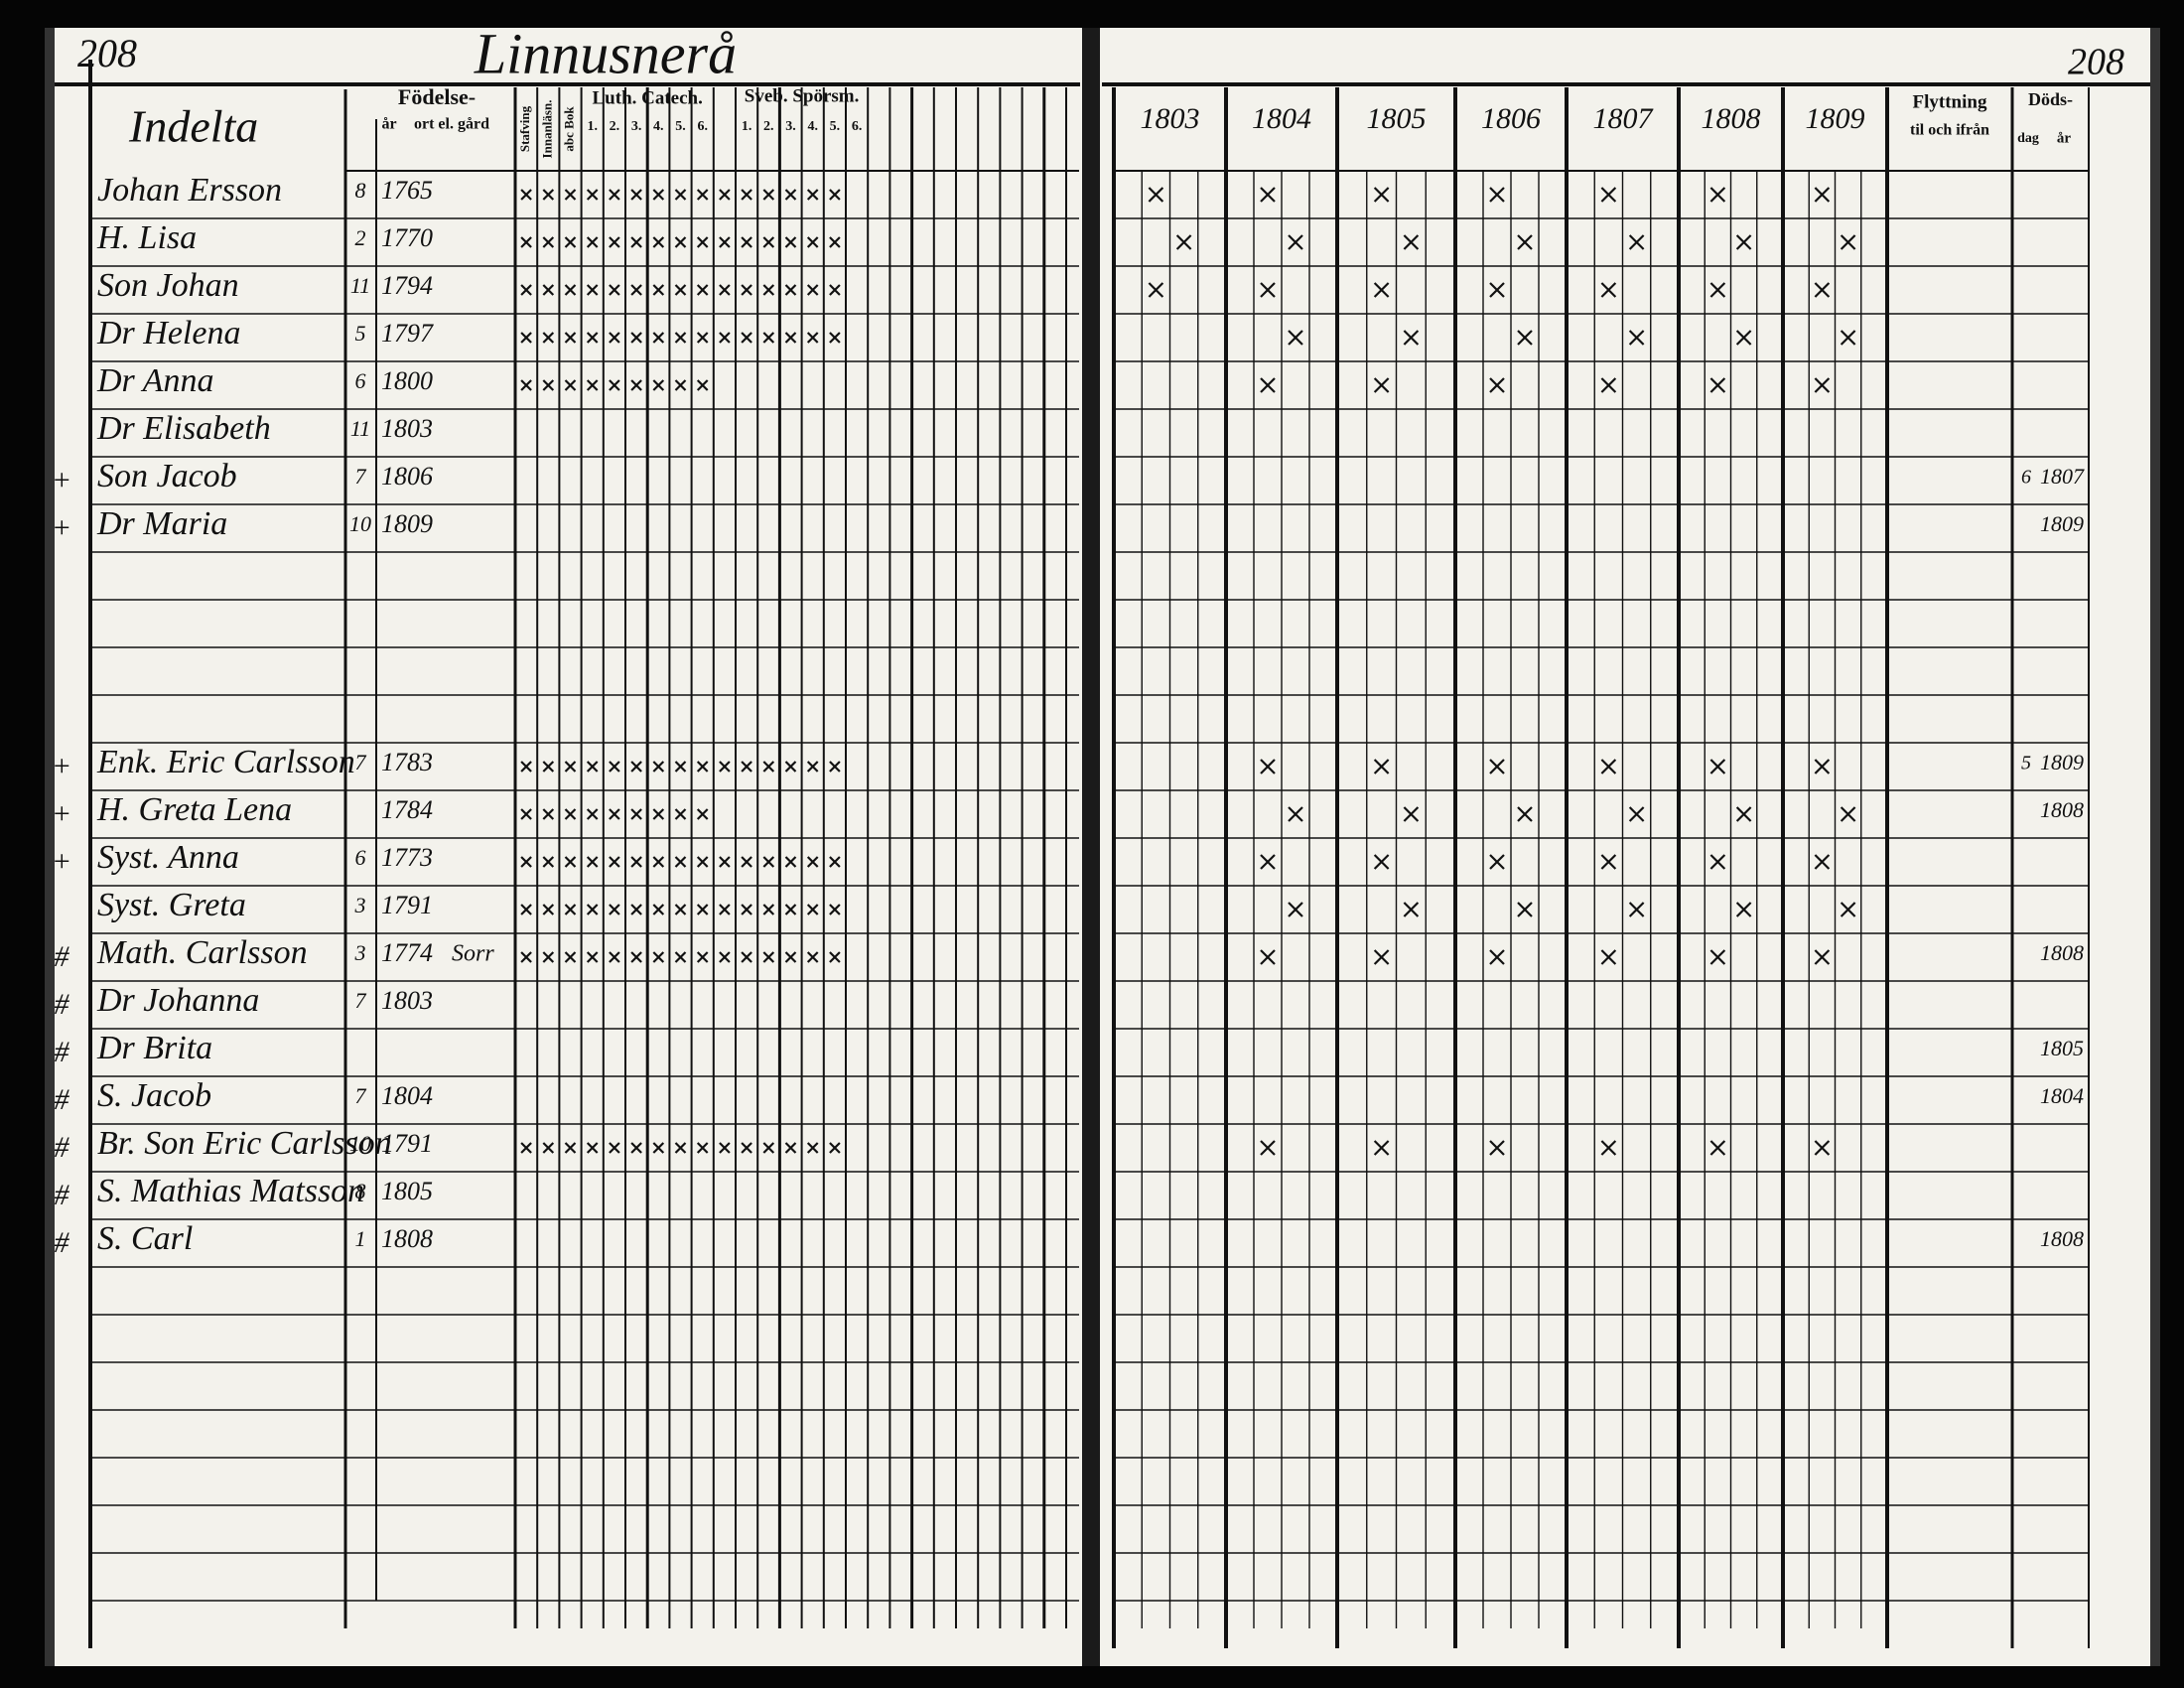  Describe the element at coordinates (1950, 101) in the screenshot. I see `moving-heading: Flyttning` at that location.